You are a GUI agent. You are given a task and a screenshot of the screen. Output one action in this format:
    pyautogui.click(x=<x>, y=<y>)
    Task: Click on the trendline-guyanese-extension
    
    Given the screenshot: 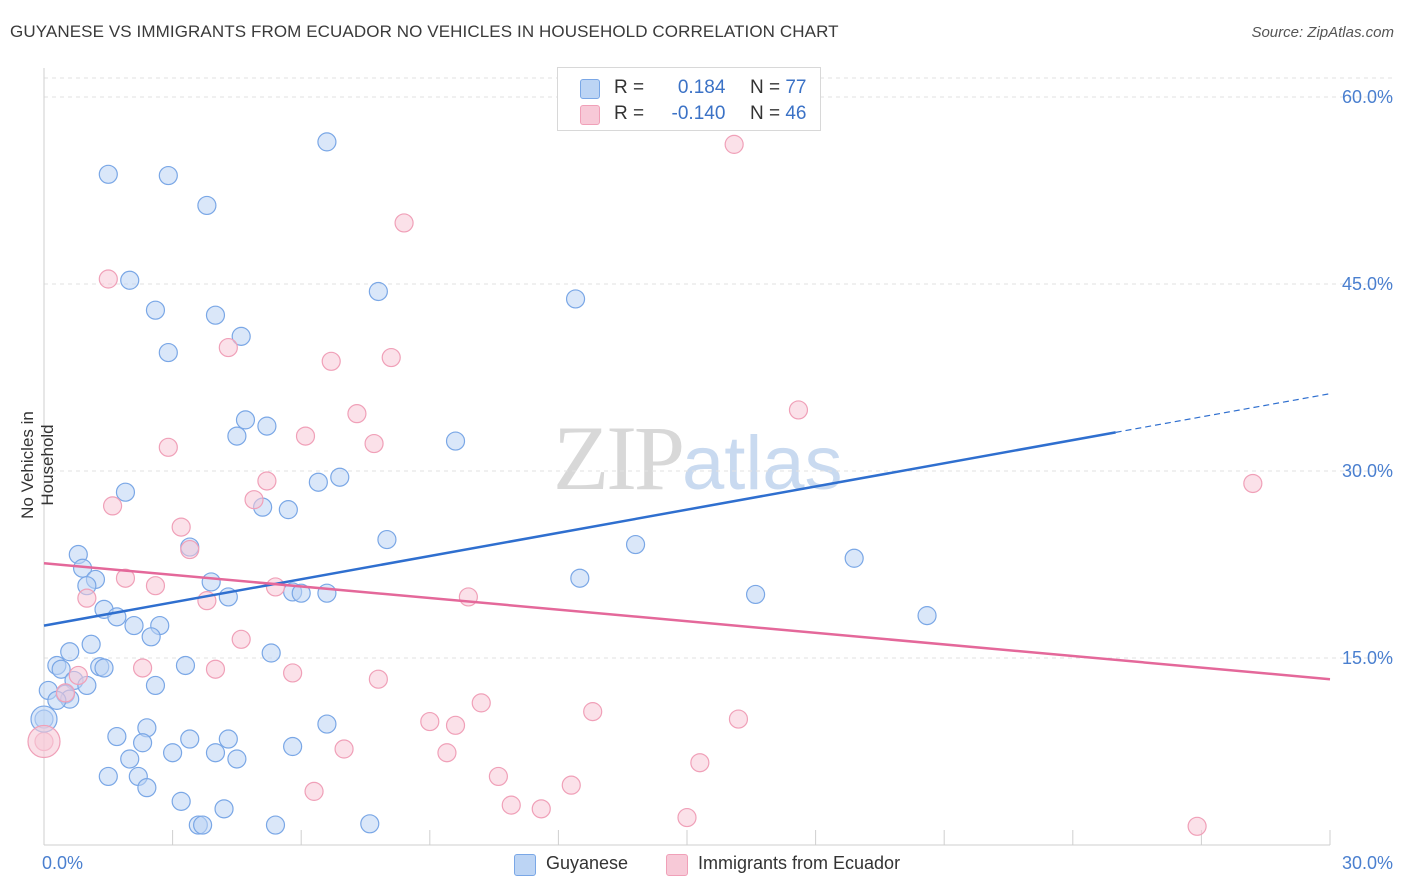 What is the action you would take?
    pyautogui.click(x=1223, y=413)
    